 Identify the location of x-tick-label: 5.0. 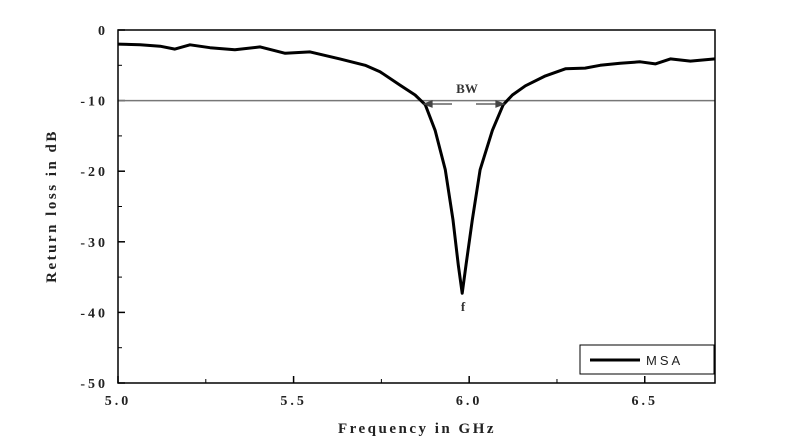
(118, 401).